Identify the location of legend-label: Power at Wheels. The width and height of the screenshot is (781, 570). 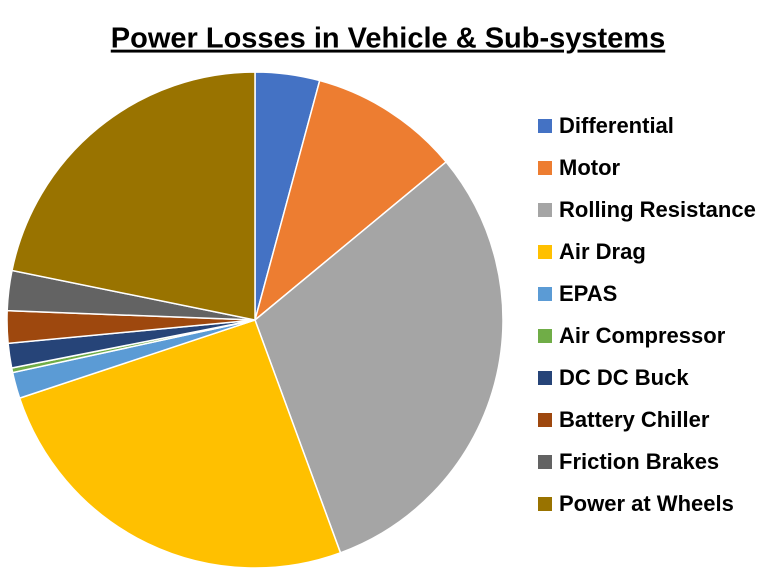
(646, 503).